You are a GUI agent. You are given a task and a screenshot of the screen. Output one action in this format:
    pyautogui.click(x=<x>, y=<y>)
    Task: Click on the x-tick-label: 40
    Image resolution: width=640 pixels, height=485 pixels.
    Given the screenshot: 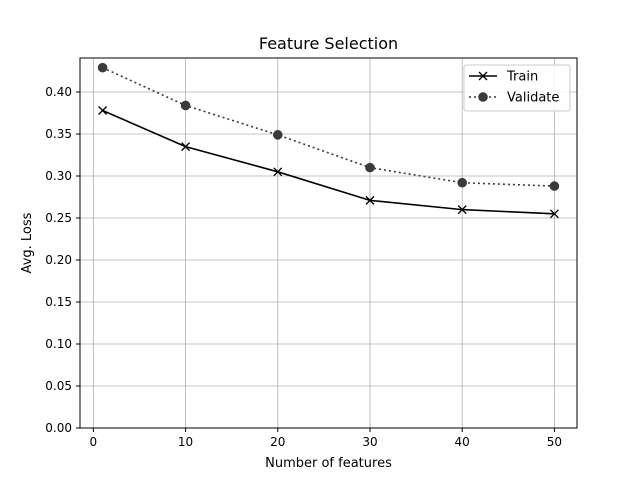 What is the action you would take?
    pyautogui.click(x=462, y=442)
    